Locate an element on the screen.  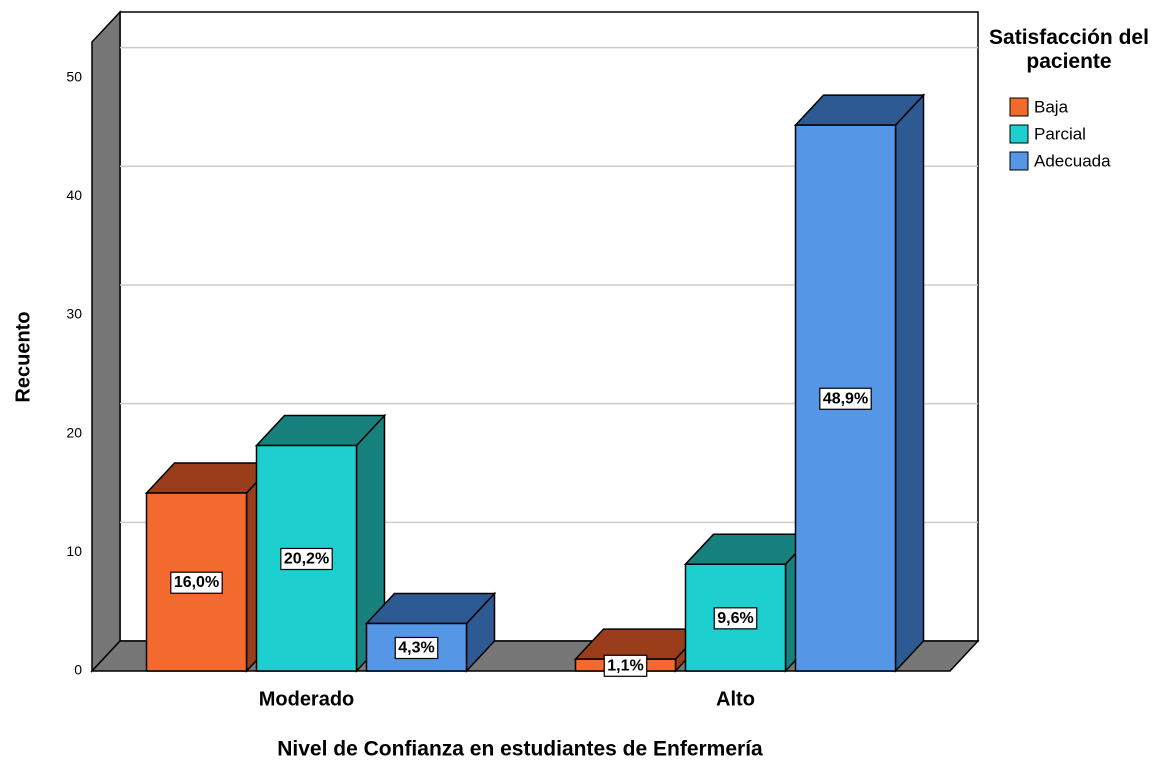
legend-label: Parcial is located at coordinates (1060, 133).